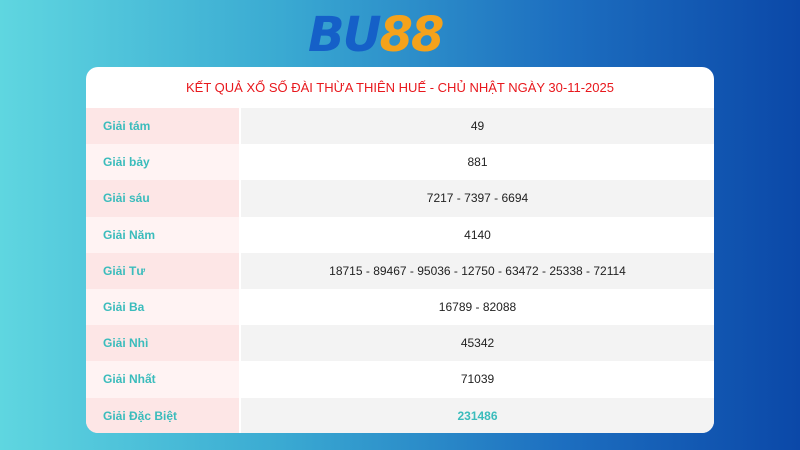 The height and width of the screenshot is (450, 800). What do you see at coordinates (163, 379) in the screenshot?
I see `prize-label: Giải Nhất` at bounding box center [163, 379].